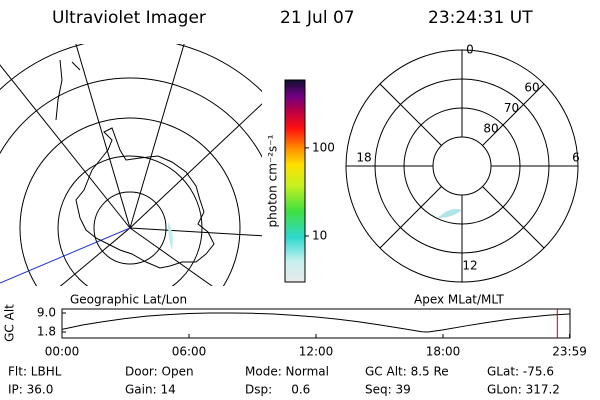  I want to click on colorbar-tick-label: 10, so click(319, 235).